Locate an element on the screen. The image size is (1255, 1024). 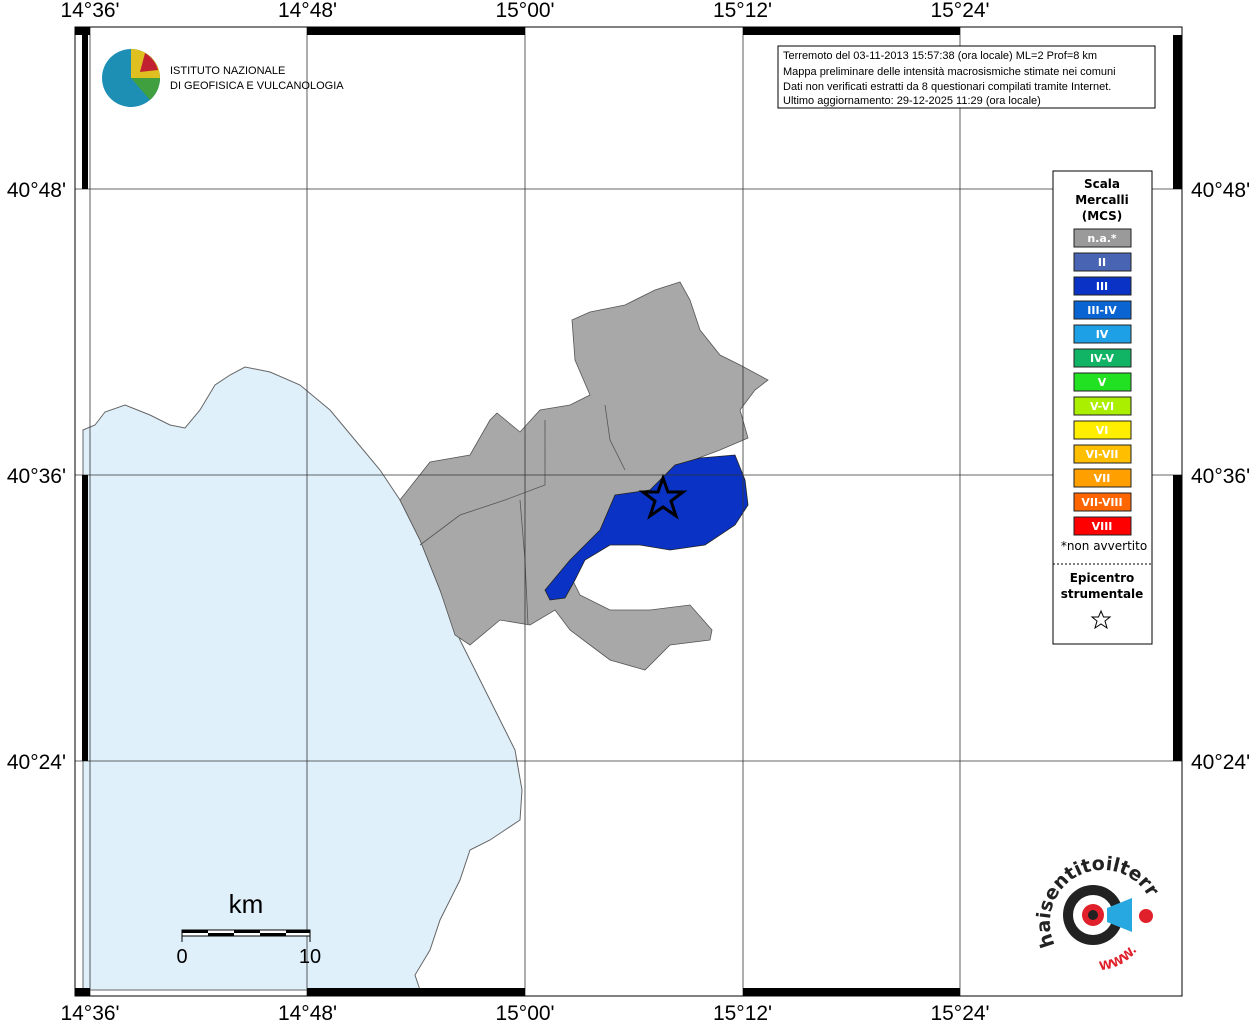
logo-line: ISTITUTO NAZIONALE is located at coordinates (227, 71).